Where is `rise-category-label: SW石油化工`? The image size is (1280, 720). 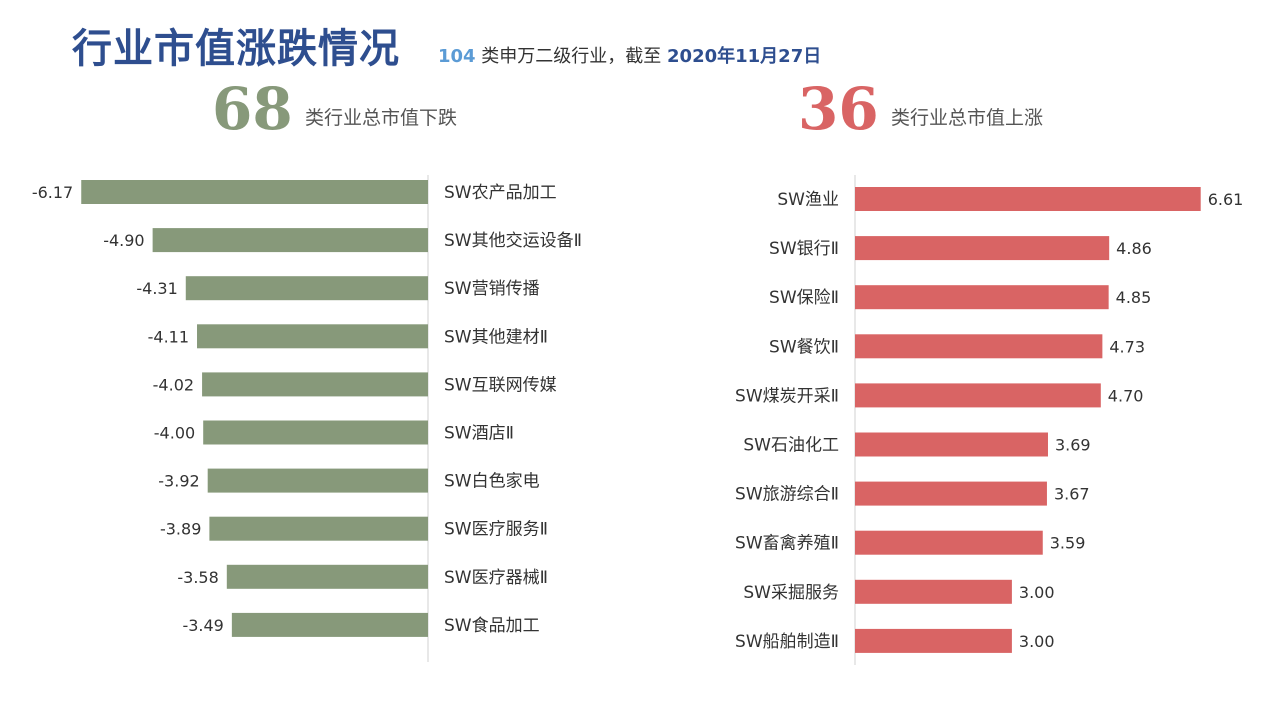
rise-category-label: SW石油化工 is located at coordinates (791, 446).